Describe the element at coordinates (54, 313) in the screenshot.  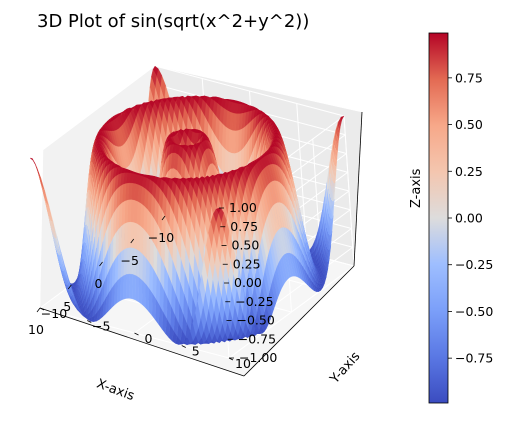
I see `y-tick-label: −10` at that location.